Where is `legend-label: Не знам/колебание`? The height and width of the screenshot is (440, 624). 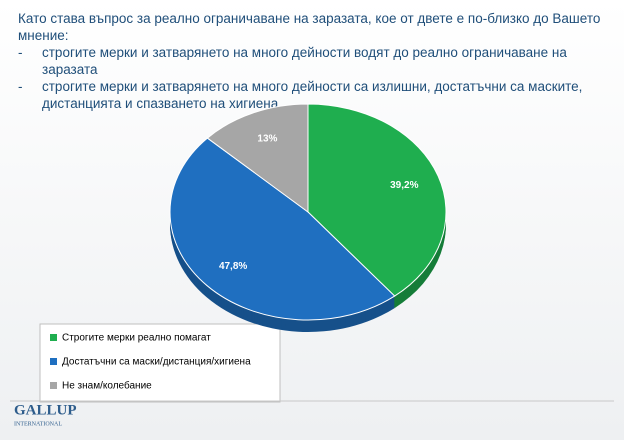 legend-label: Не знам/колебание is located at coordinates (107, 386).